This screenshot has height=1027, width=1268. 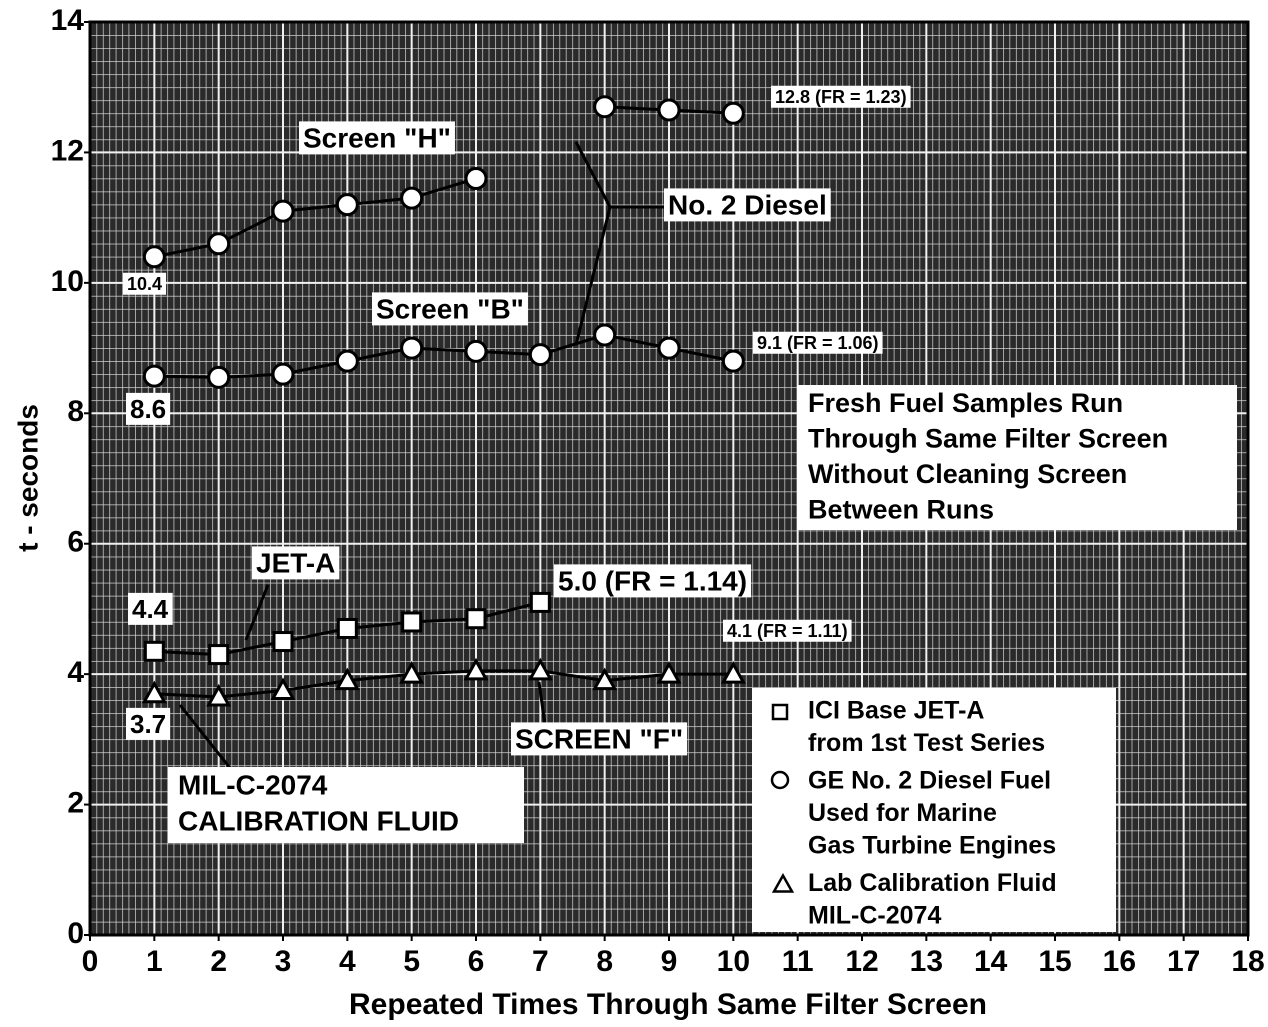 I want to click on y-tick-label: 6, so click(x=75, y=542).